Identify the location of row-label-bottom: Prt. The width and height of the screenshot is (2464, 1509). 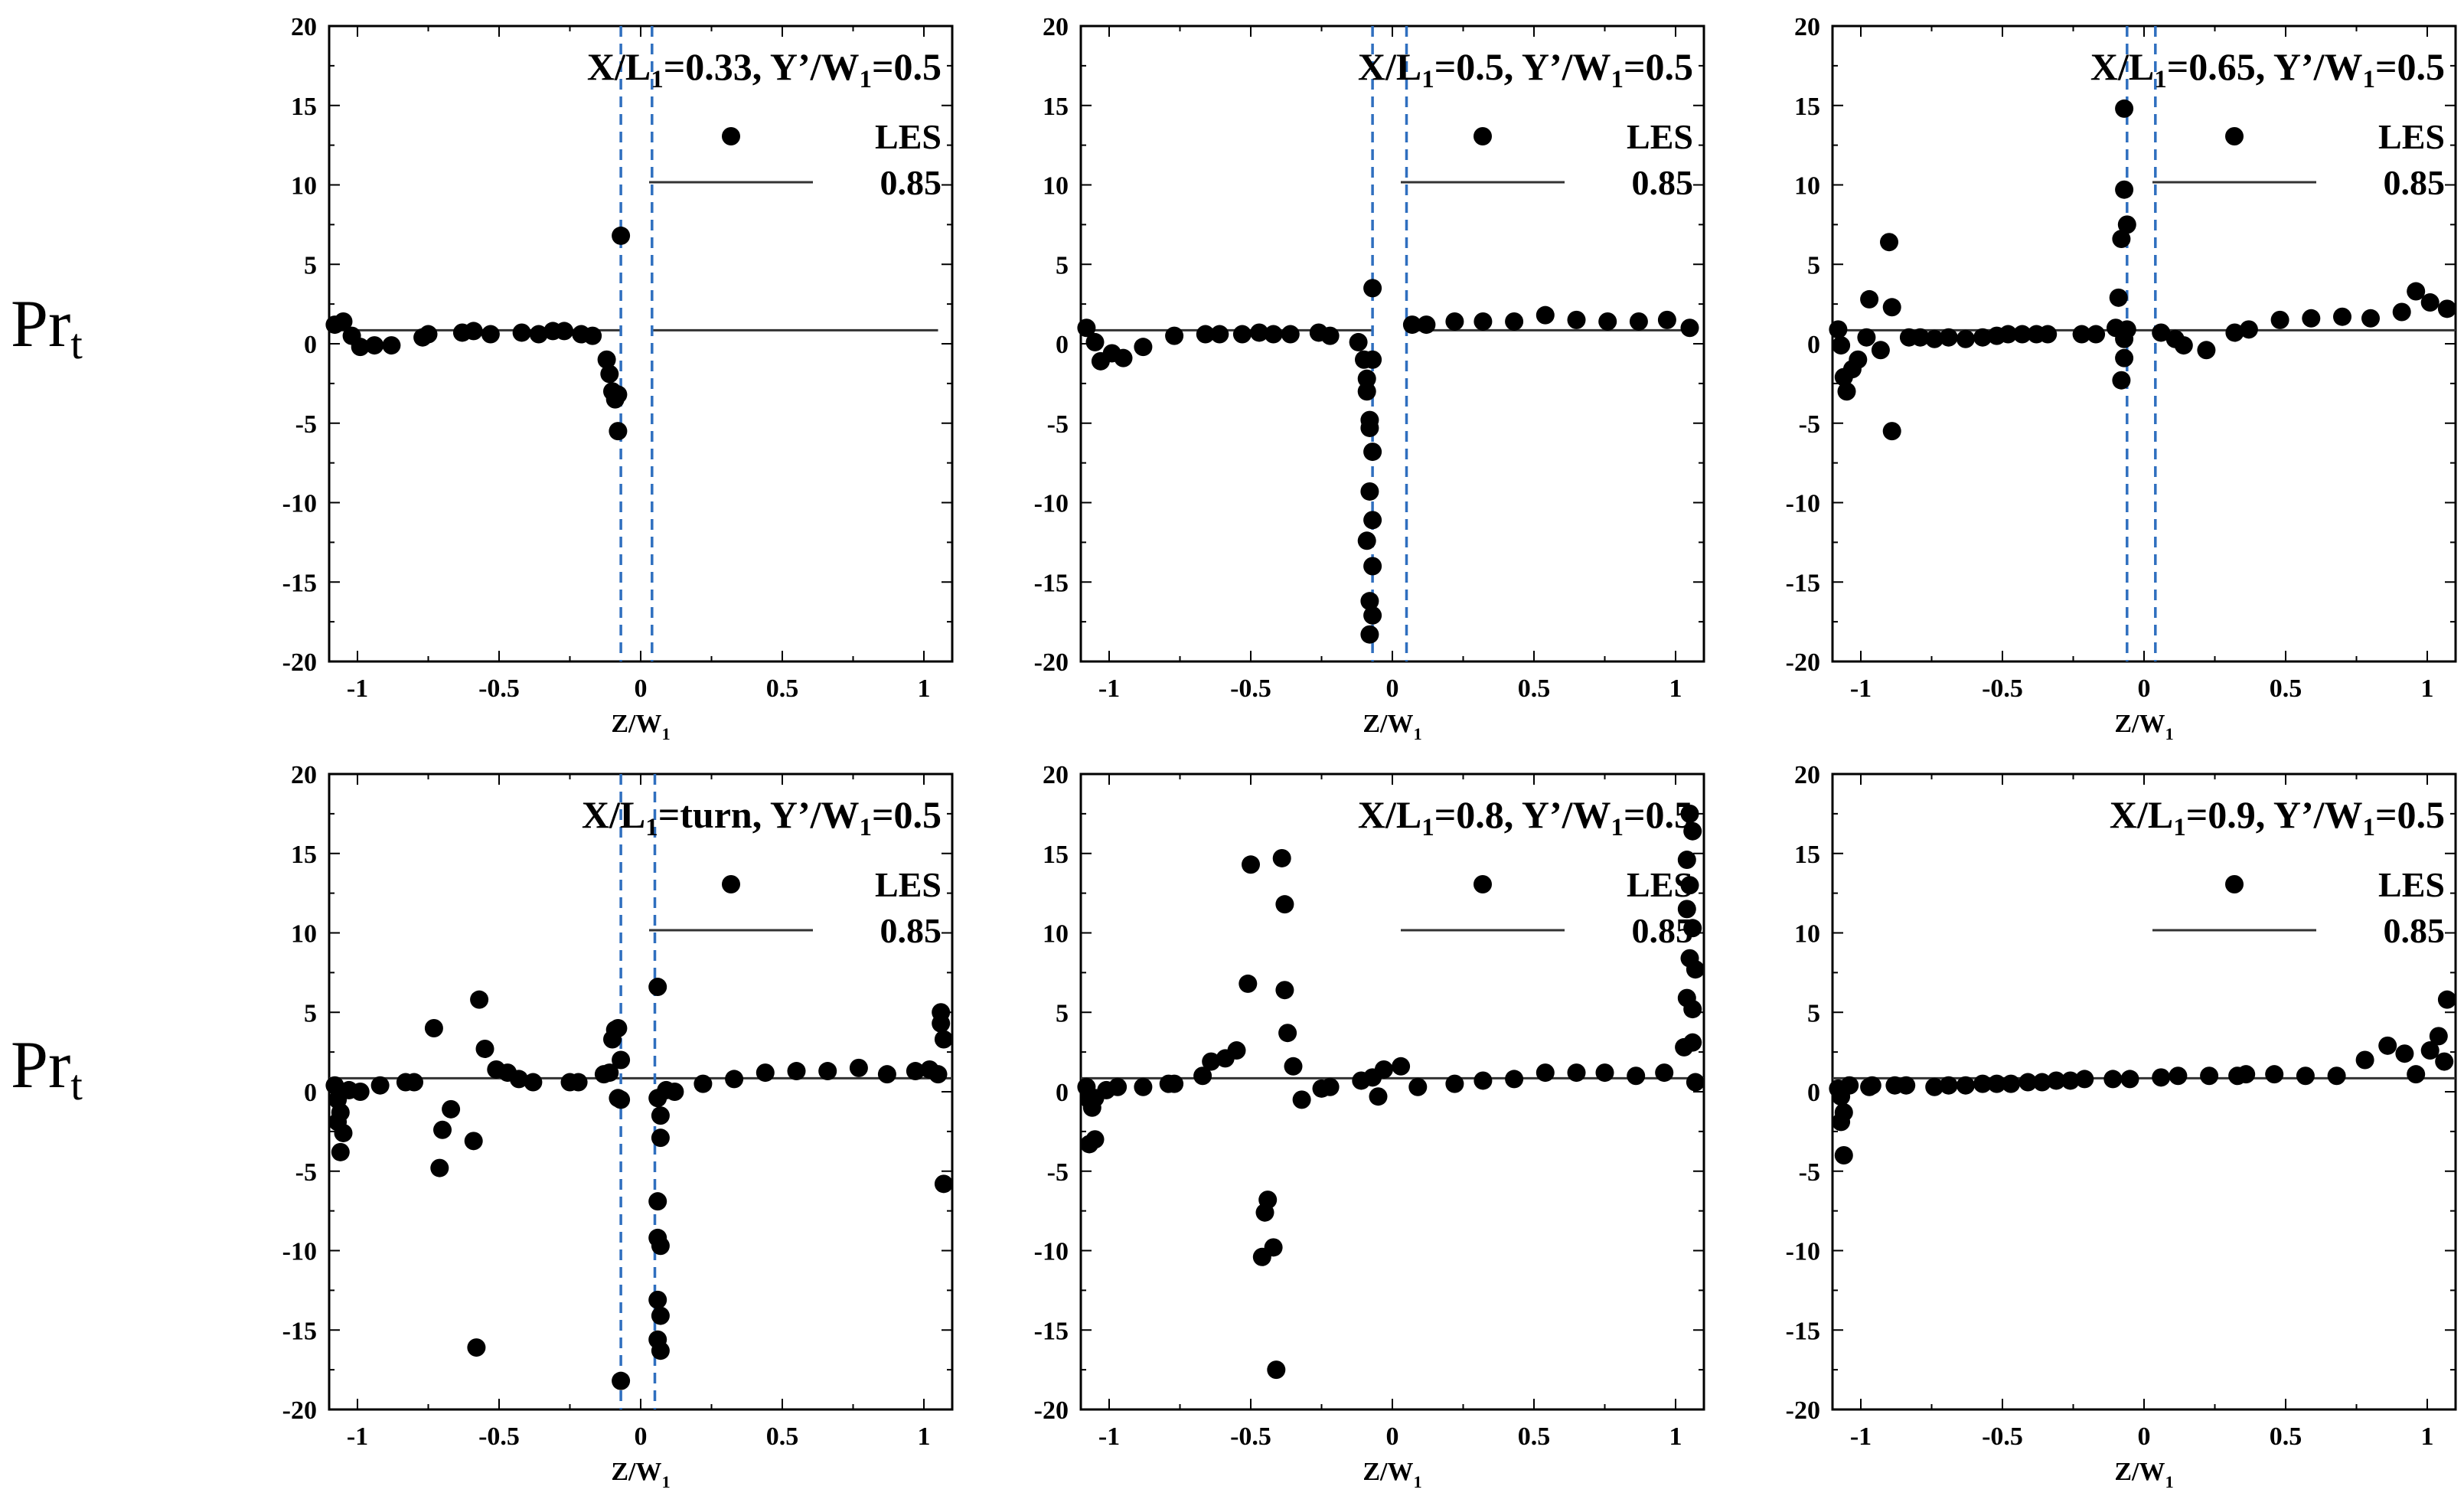
(47, 1068).